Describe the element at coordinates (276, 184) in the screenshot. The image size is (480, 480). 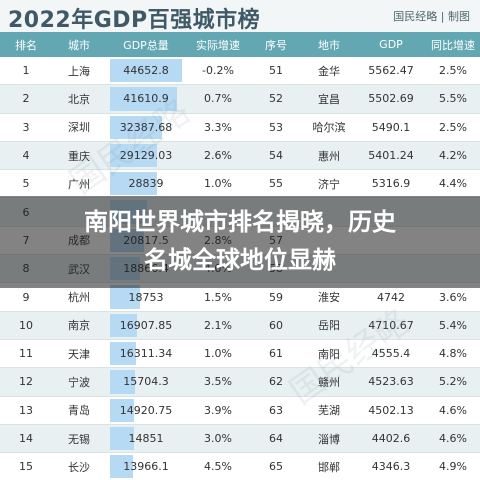
I see `seq-cell: 55` at that location.